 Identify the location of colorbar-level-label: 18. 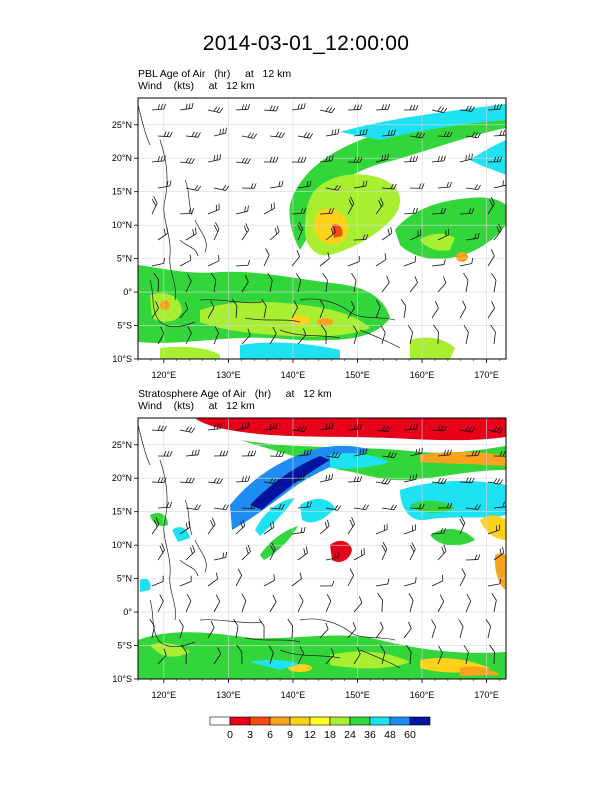
(330, 735).